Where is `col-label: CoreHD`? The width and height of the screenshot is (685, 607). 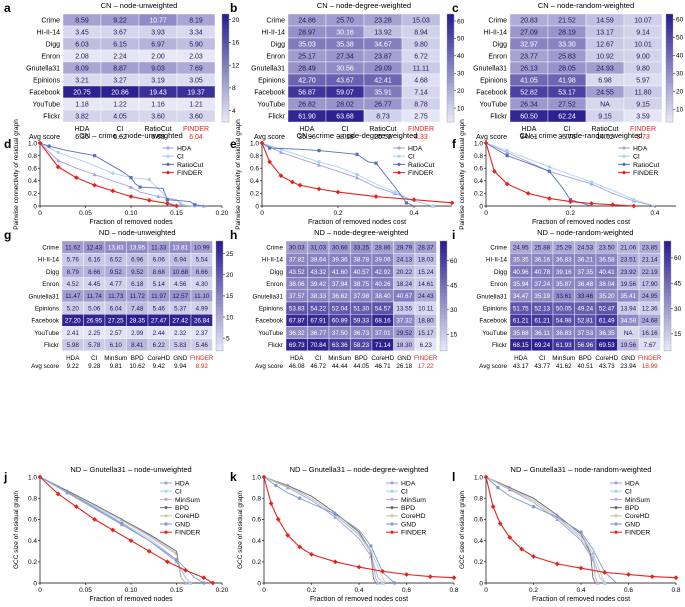
col-label: CoreHD is located at coordinates (382, 358).